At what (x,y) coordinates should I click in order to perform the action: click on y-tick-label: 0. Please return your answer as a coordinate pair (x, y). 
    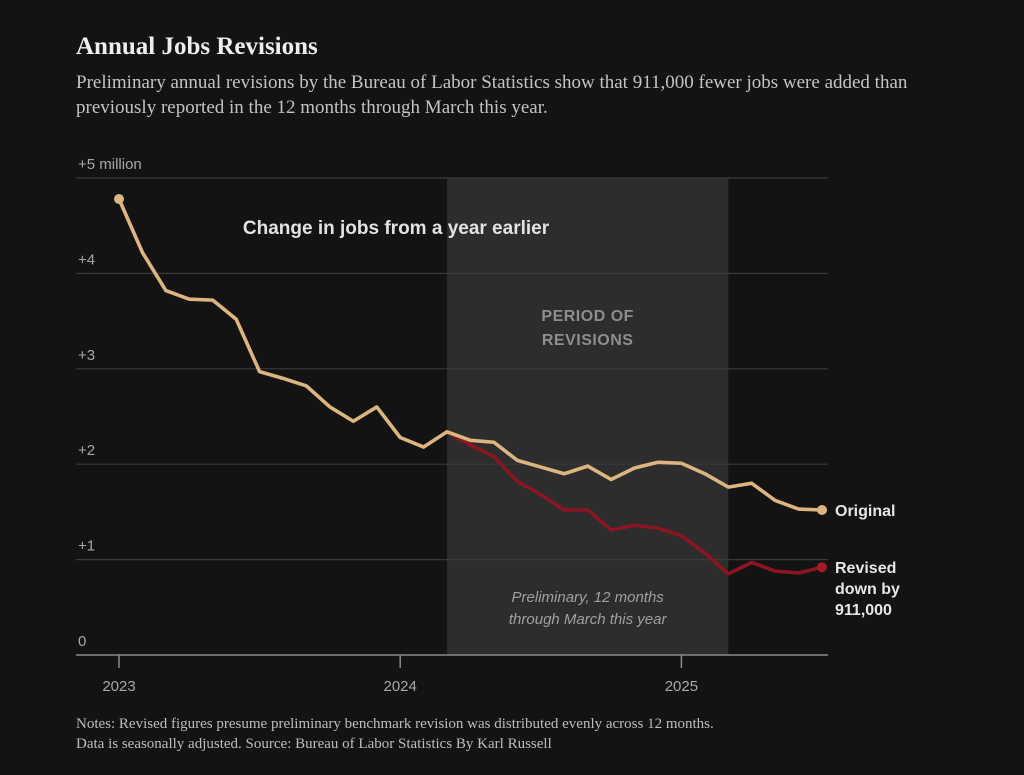
    Looking at the image, I should click on (82, 641).